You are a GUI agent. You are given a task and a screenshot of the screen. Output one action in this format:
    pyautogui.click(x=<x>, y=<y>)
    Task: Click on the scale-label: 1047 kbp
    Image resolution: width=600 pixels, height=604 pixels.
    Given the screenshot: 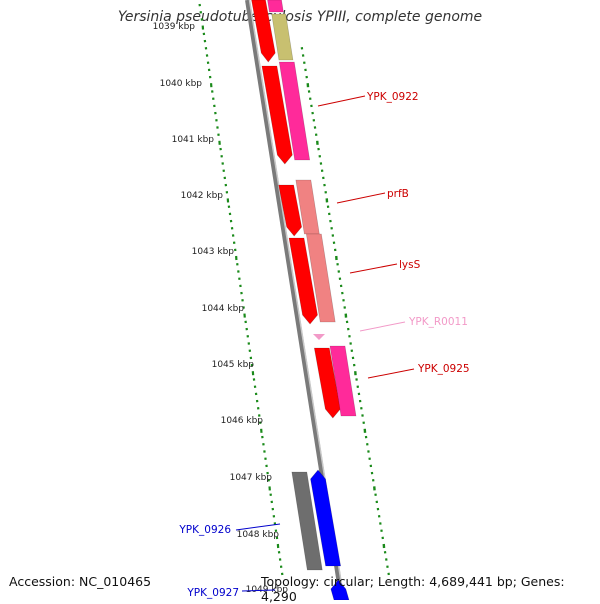 What is the action you would take?
    pyautogui.click(x=251, y=478)
    